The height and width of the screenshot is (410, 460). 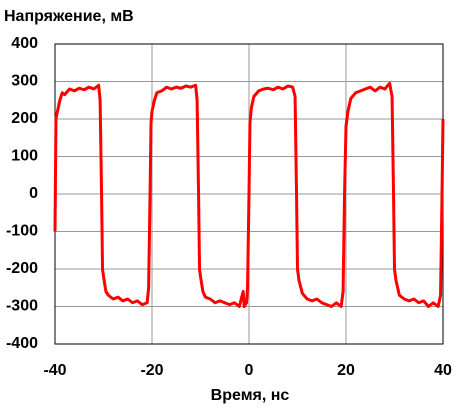 What do you see at coordinates (24, 81) in the screenshot?
I see `y-tick-label: 300` at bounding box center [24, 81].